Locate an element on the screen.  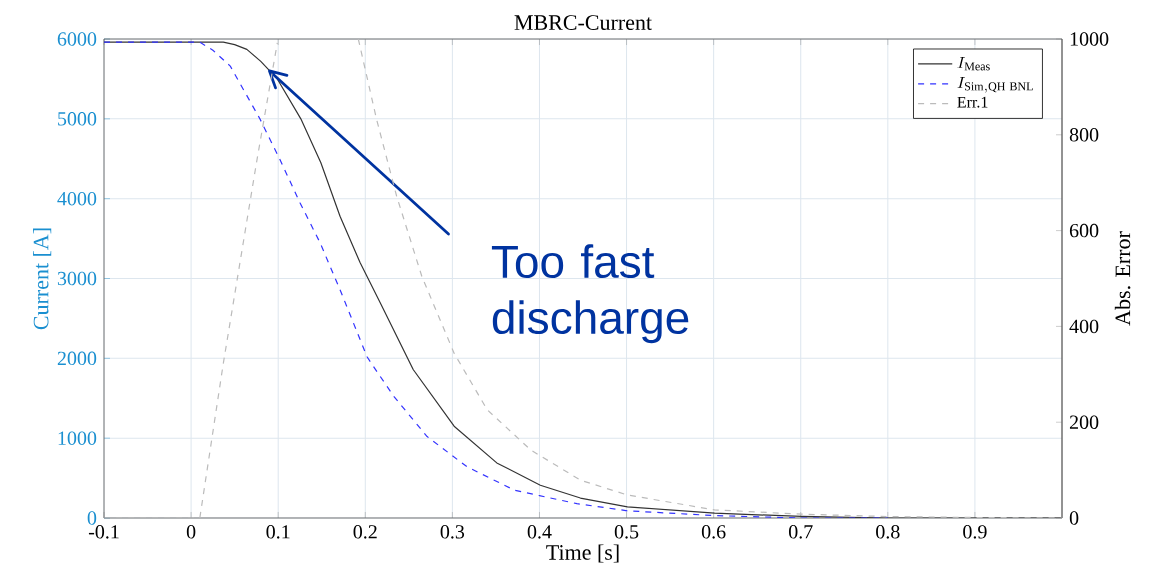
y-tick-label: 3000 is located at coordinates (77, 278).